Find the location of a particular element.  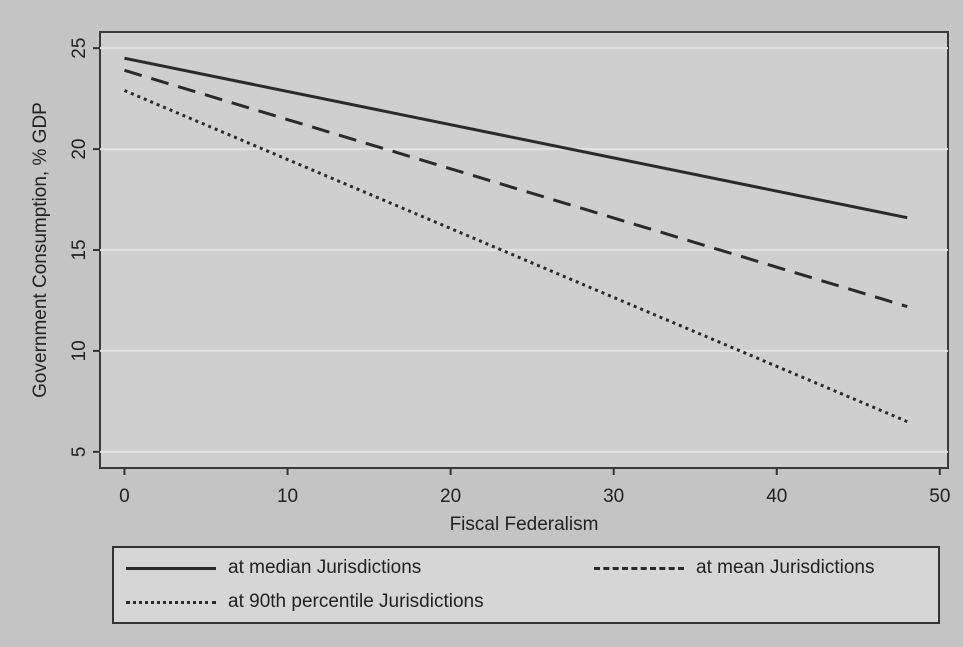

legend-item-mean: at mean Jurisdictions is located at coordinates (734, 568).